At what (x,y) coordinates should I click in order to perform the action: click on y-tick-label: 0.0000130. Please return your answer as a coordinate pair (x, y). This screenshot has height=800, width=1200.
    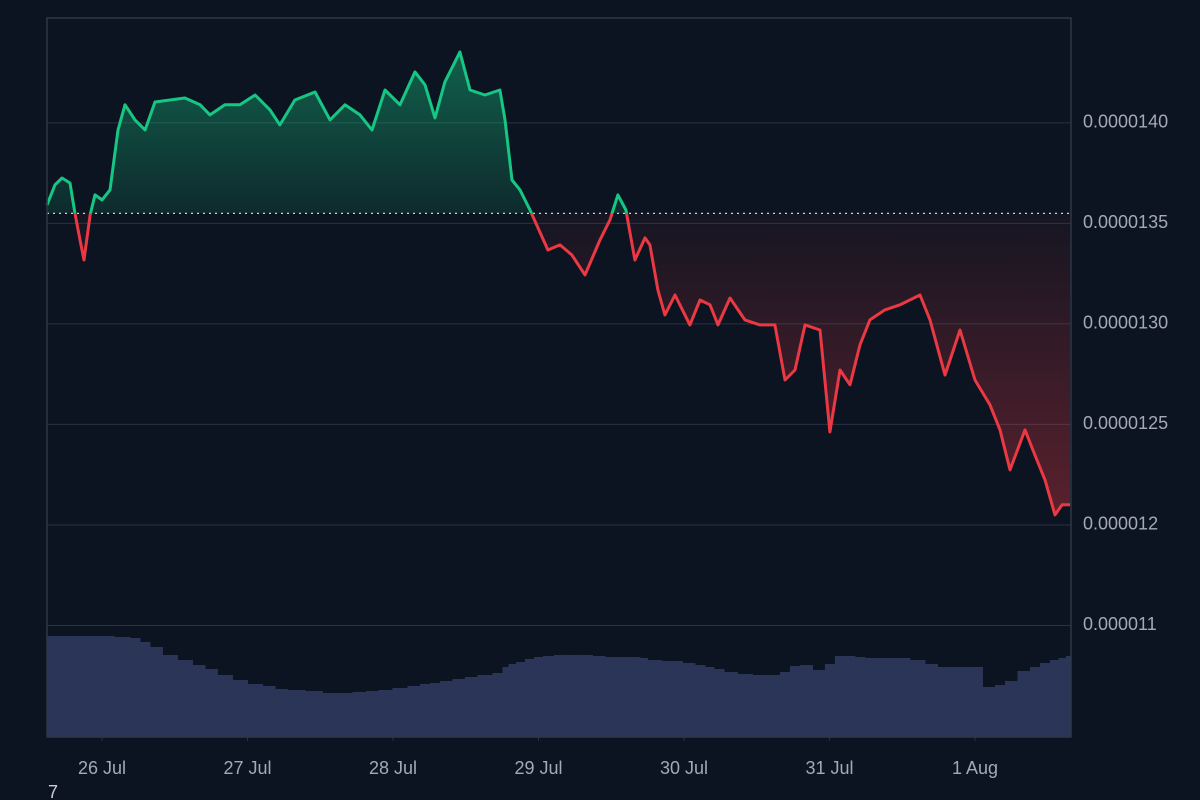
    Looking at the image, I should click on (1125, 323).